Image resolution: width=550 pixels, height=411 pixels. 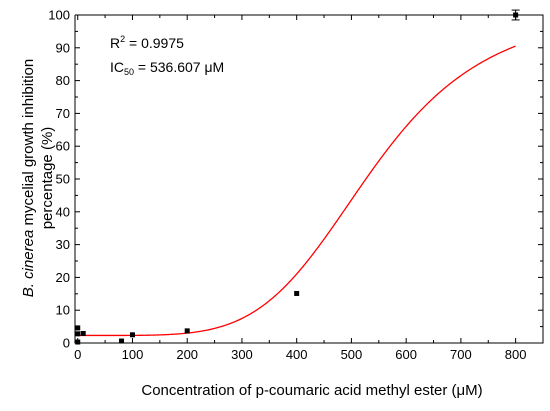 What do you see at coordinates (47, 178) in the screenshot?
I see `y-axis-label-line2: percentage (%)` at bounding box center [47, 178].